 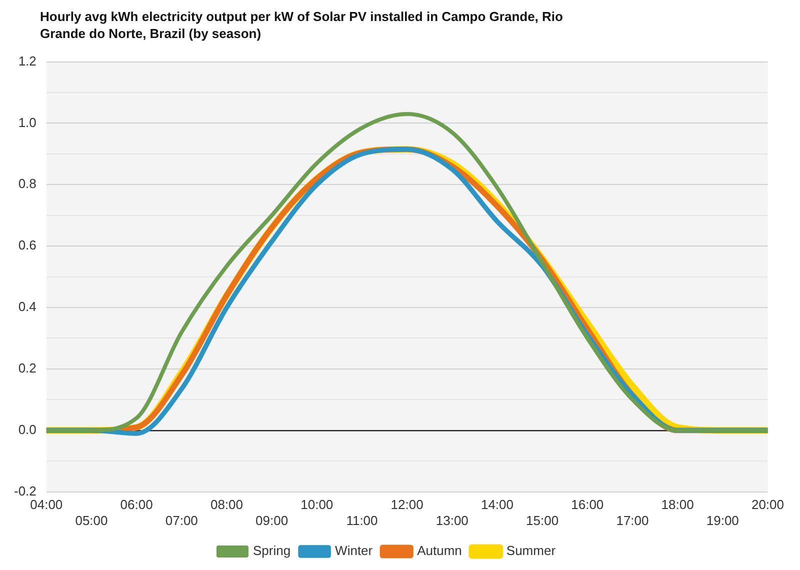 What do you see at coordinates (542, 520) in the screenshot?
I see `x-tick-label: 15:00` at bounding box center [542, 520].